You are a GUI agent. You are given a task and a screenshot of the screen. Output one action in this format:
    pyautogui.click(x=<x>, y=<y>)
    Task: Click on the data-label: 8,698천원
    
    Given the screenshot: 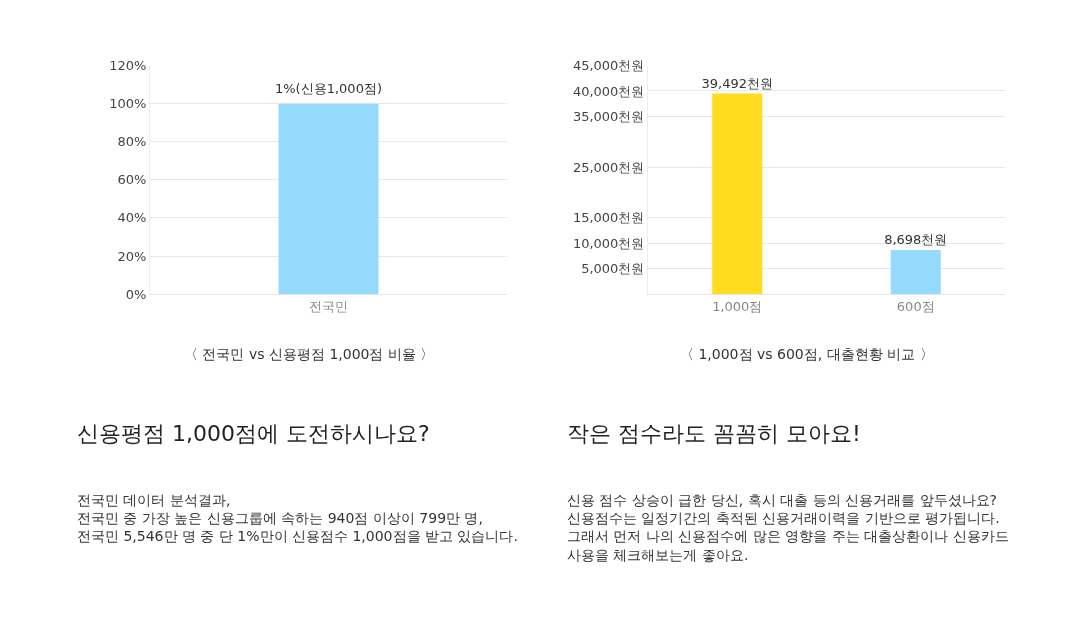 What is the action you would take?
    pyautogui.click(x=916, y=239)
    